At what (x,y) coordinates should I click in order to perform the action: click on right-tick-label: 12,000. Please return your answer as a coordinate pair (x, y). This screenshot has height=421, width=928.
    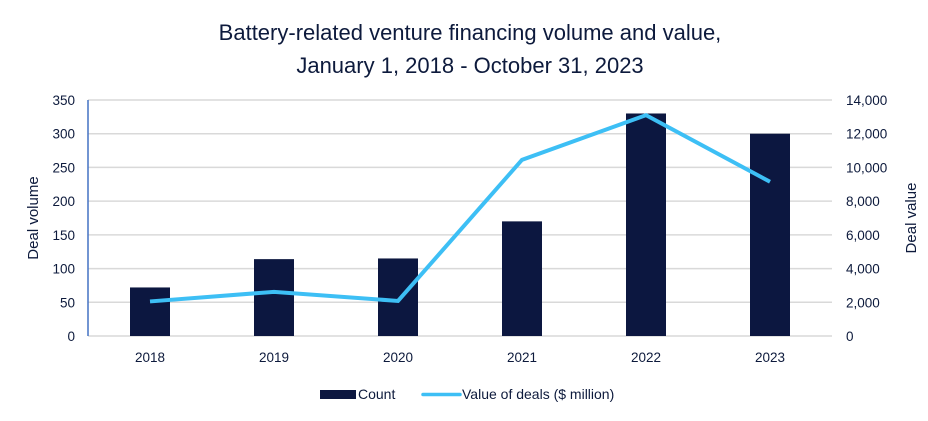
    Looking at the image, I should click on (866, 134).